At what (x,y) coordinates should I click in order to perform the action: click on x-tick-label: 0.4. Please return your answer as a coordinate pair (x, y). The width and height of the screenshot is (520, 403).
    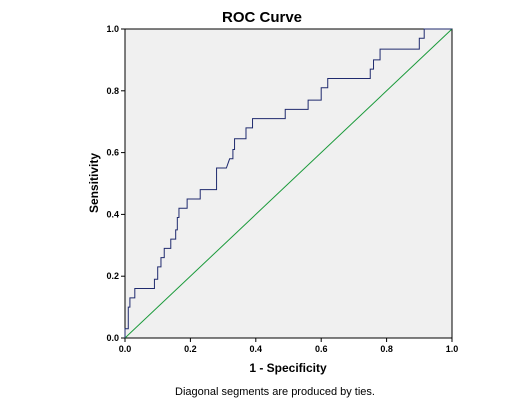
    Looking at the image, I should click on (256, 349).